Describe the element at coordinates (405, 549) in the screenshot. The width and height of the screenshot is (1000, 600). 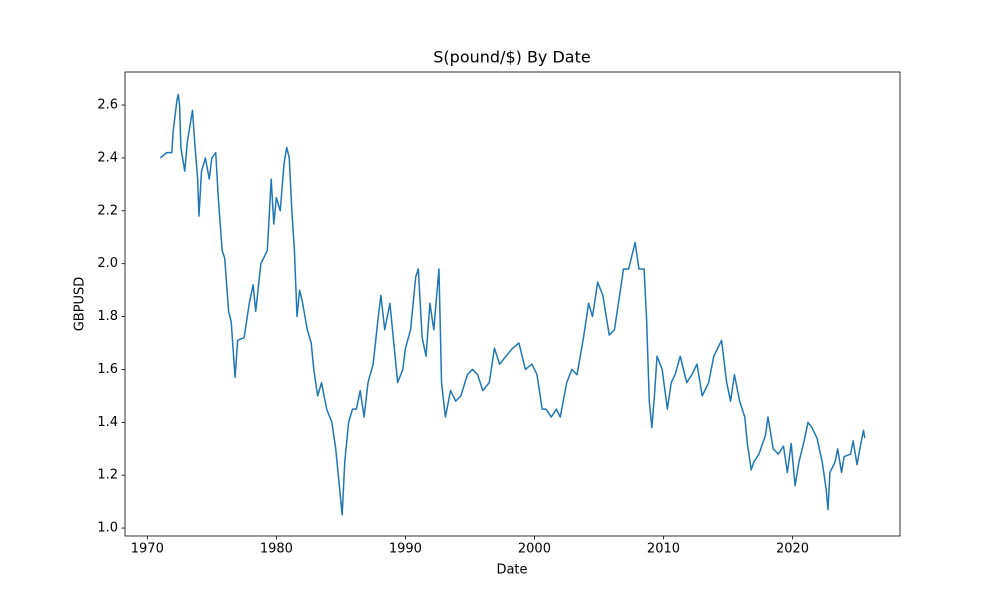
I see `x-tick-label: 1990` at that location.